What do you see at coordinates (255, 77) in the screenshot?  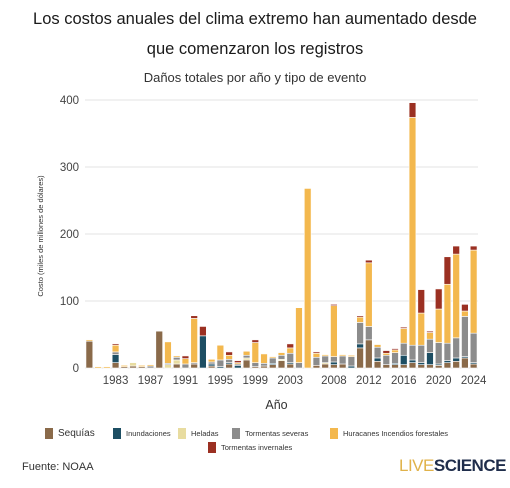 I see `chart-subtitle: Daños totales por año y tipo de evento` at bounding box center [255, 77].